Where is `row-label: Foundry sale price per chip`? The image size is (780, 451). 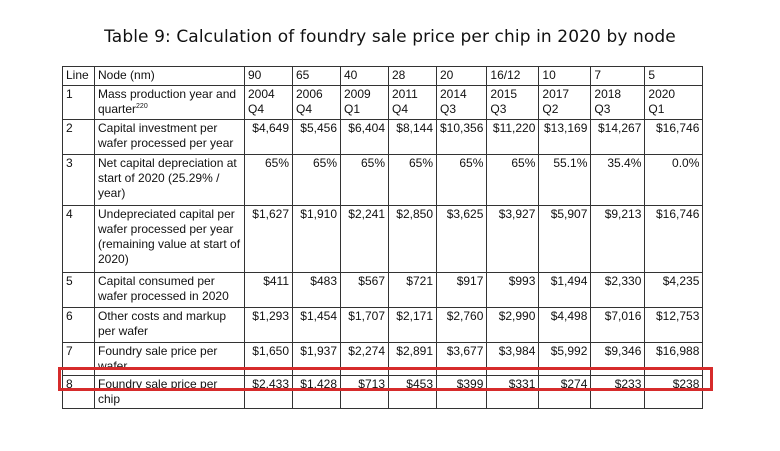
row-label: Foundry sale price per chip is located at coordinates (169, 392).